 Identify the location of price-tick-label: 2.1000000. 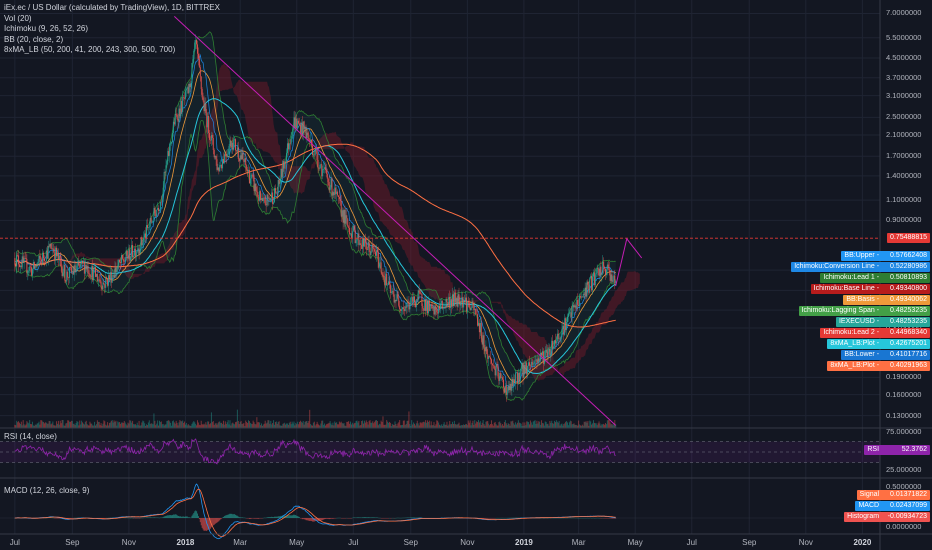
(904, 134).